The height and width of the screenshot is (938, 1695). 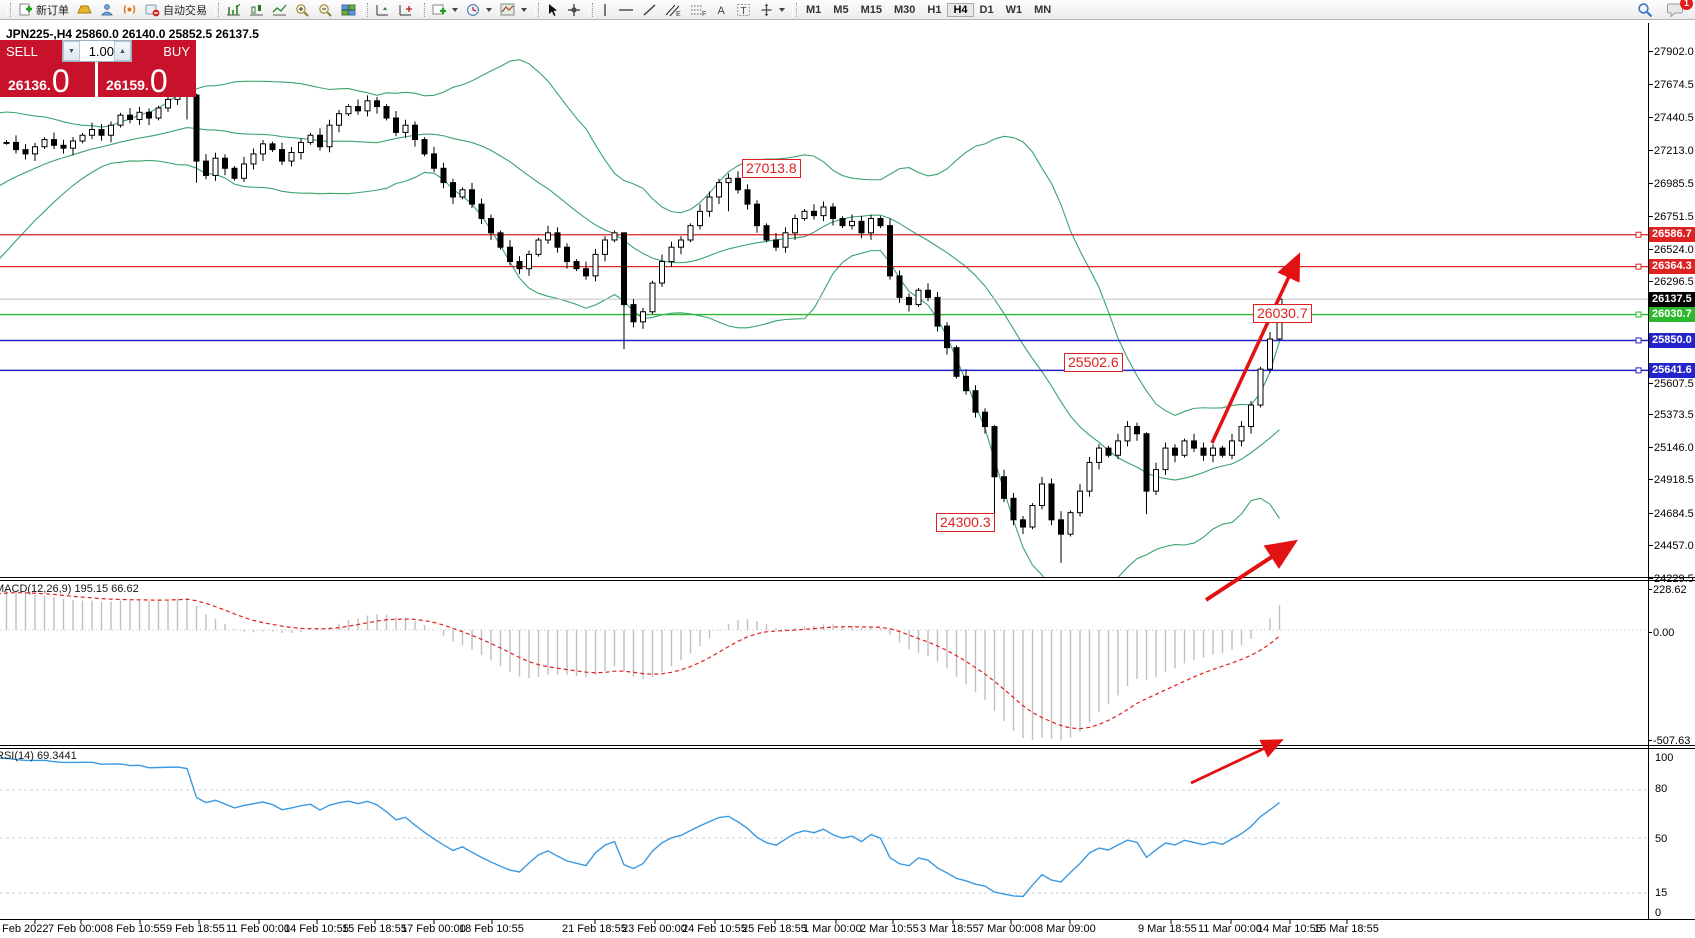 I want to click on chart-shift-button, so click(x=405, y=9).